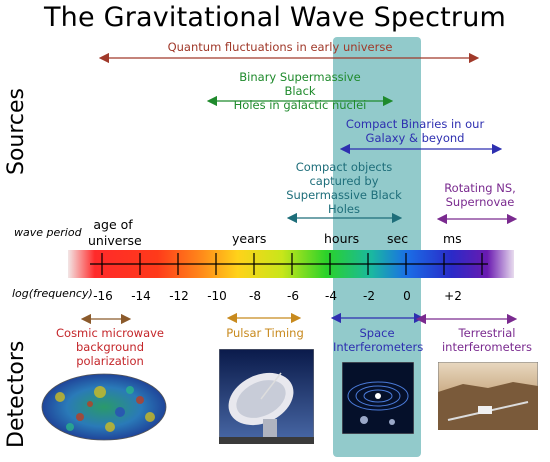 The height and width of the screenshot is (462, 550). I want to click on wave-period-label: wave period, so click(48, 232).